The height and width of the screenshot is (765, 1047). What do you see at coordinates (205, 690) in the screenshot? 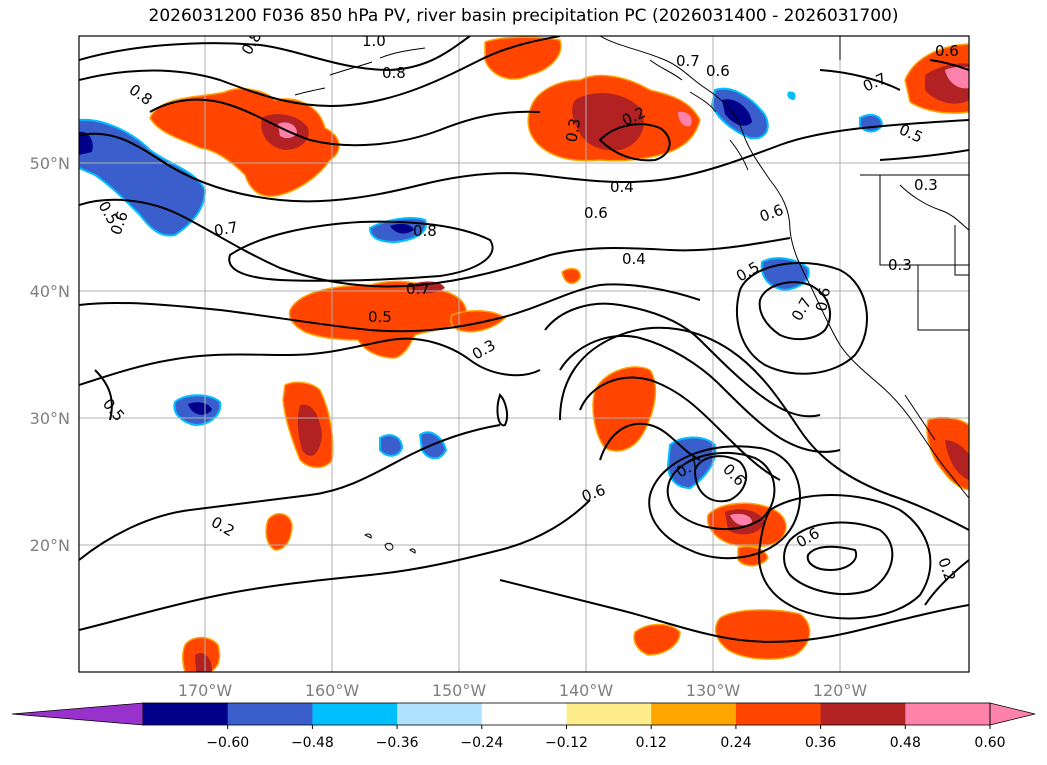
I see `lon-label-170w: 170°W` at bounding box center [205, 690].